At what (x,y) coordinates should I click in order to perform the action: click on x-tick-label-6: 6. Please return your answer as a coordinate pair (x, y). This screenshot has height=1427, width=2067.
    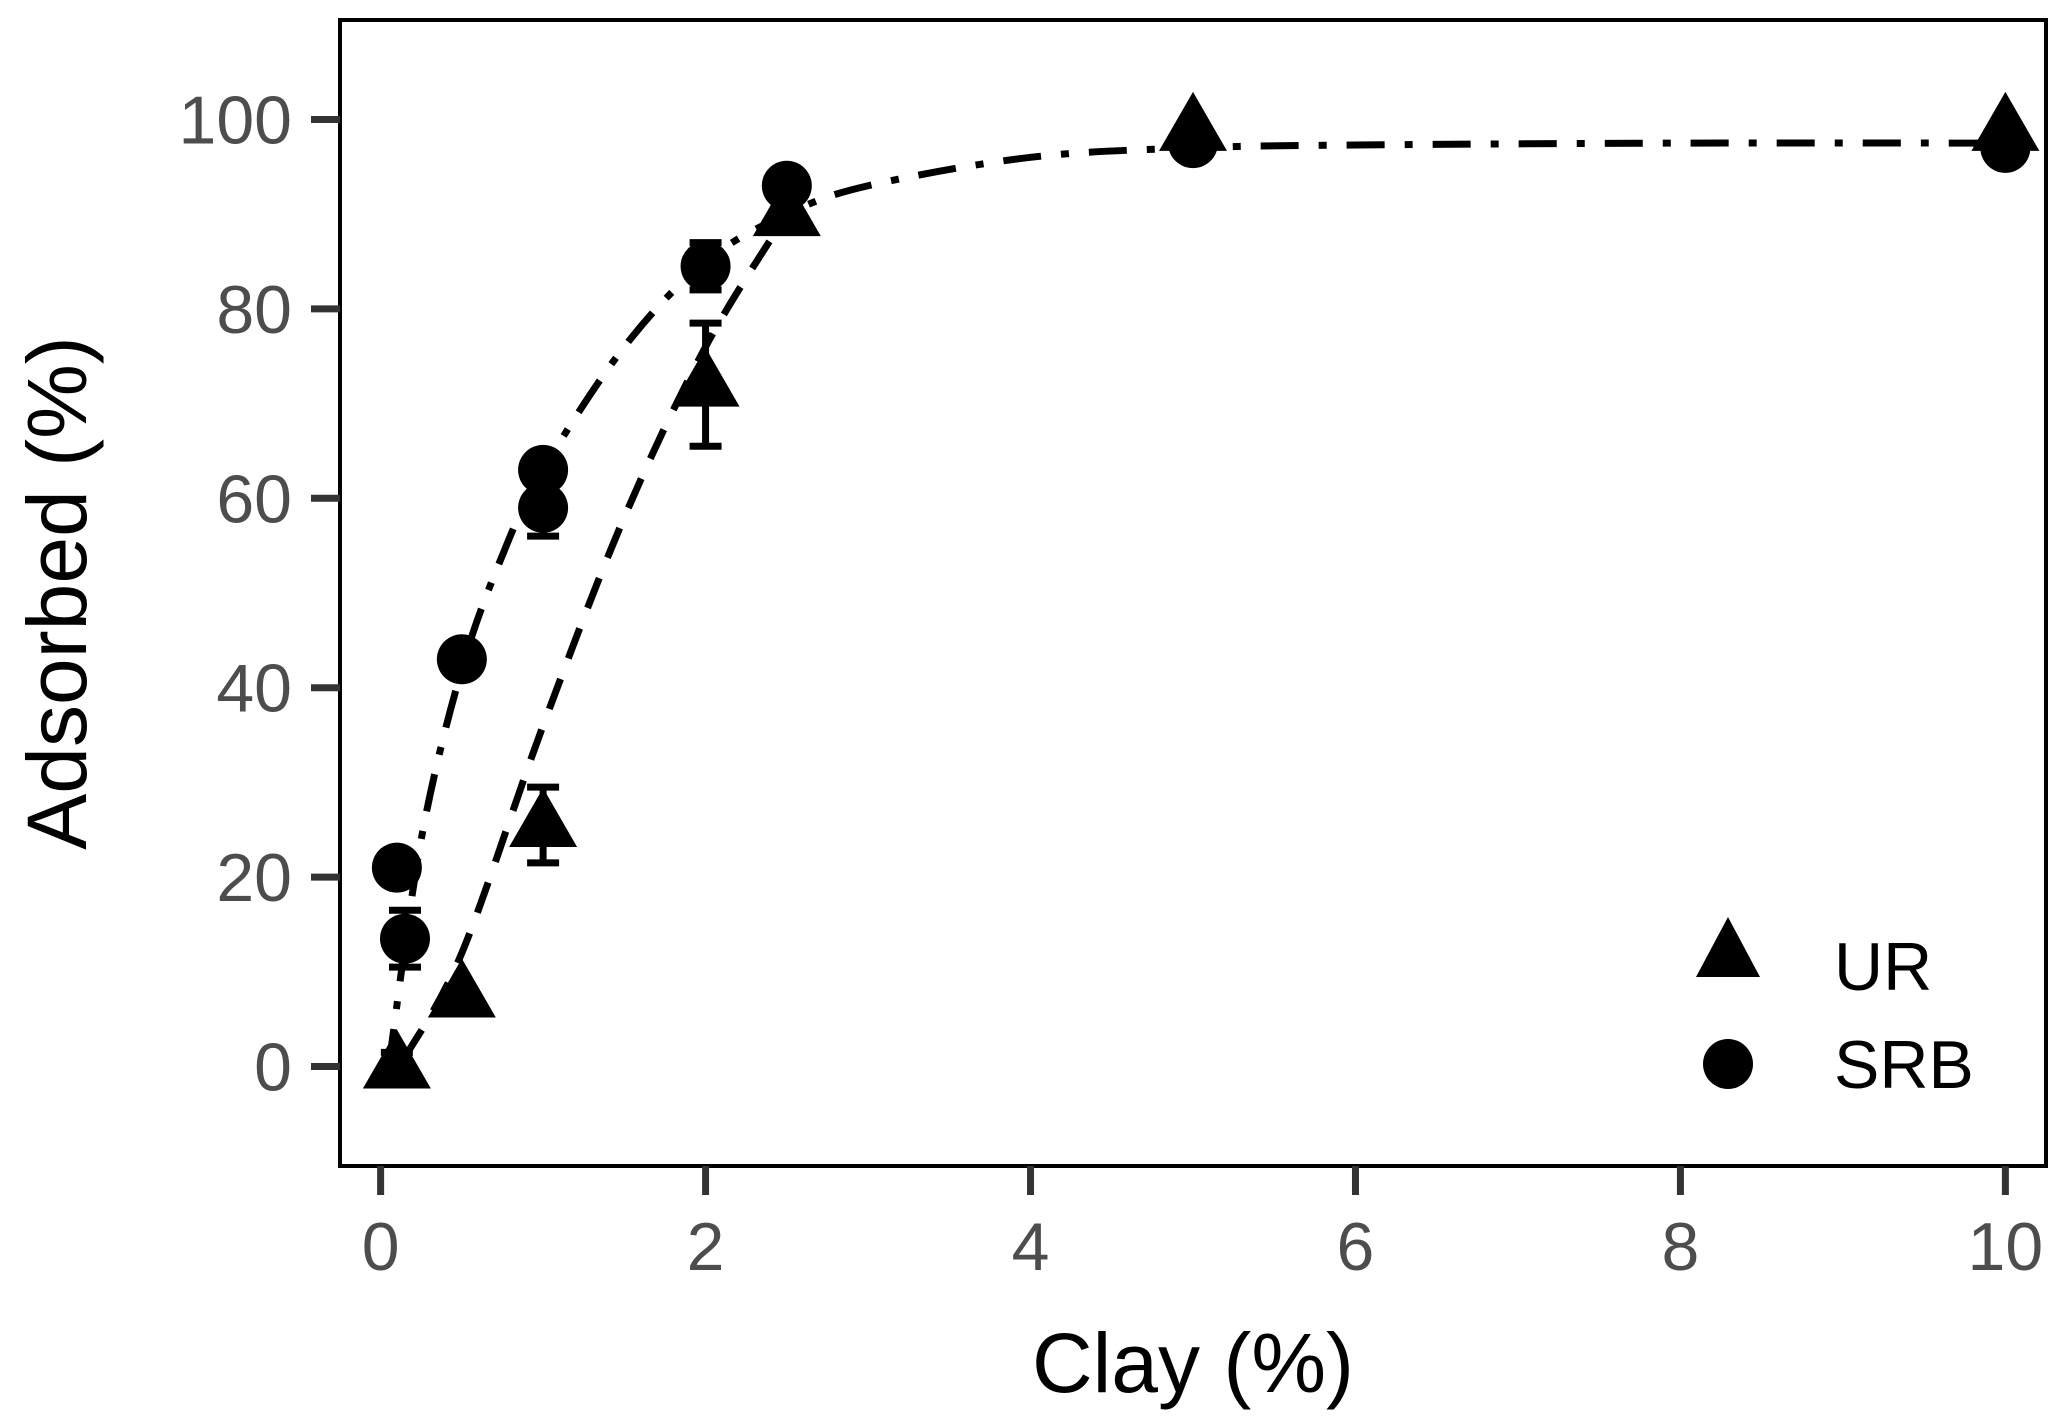
    Looking at the image, I should click on (1356, 1247).